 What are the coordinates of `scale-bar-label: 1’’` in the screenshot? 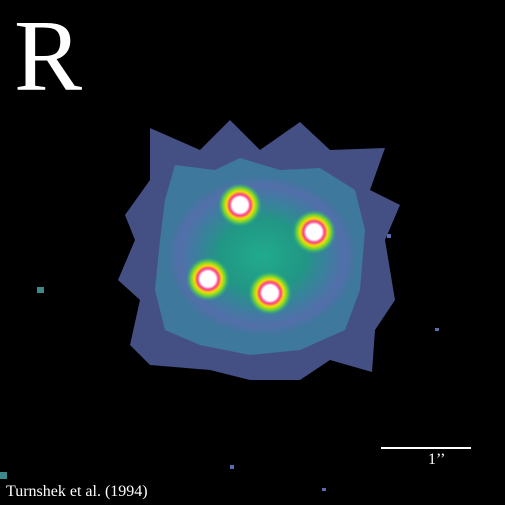 It's located at (437, 459).